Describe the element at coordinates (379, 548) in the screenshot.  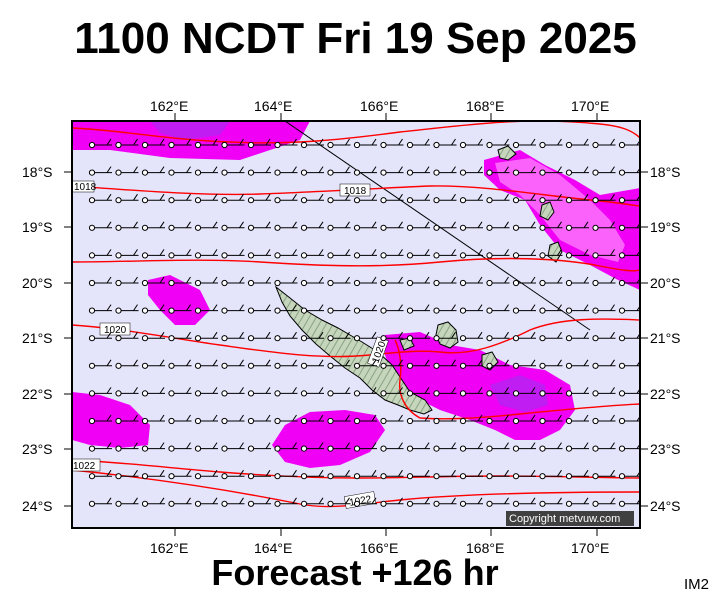
I see `lon-label: 166°E` at that location.